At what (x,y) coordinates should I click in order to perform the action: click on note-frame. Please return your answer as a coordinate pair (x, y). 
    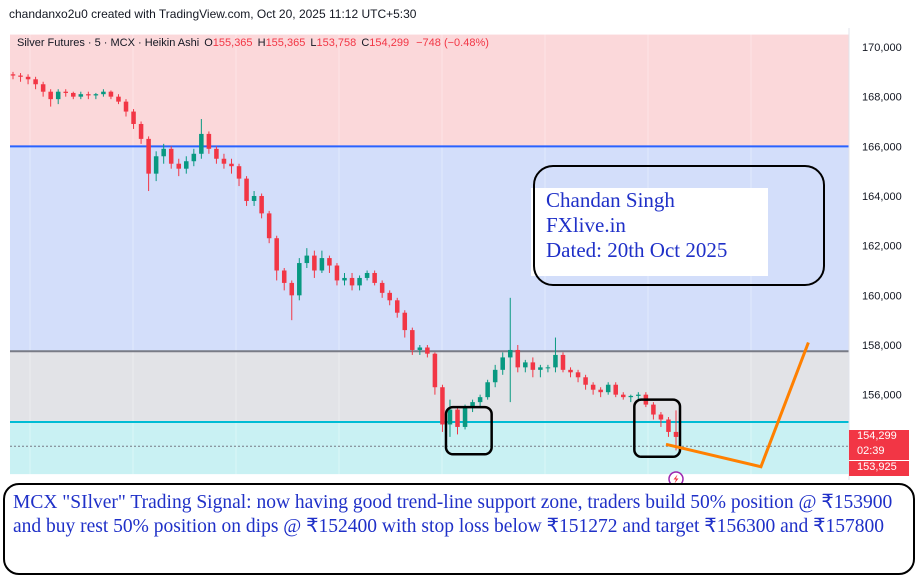
    Looking at the image, I should click on (679, 225).